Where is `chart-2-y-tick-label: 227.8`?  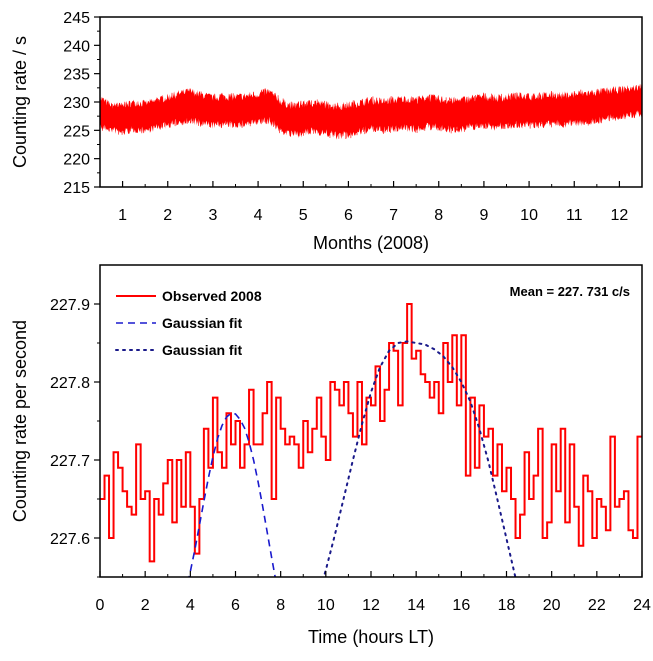
chart-2-y-tick-label: 227.8 is located at coordinates (70, 383).